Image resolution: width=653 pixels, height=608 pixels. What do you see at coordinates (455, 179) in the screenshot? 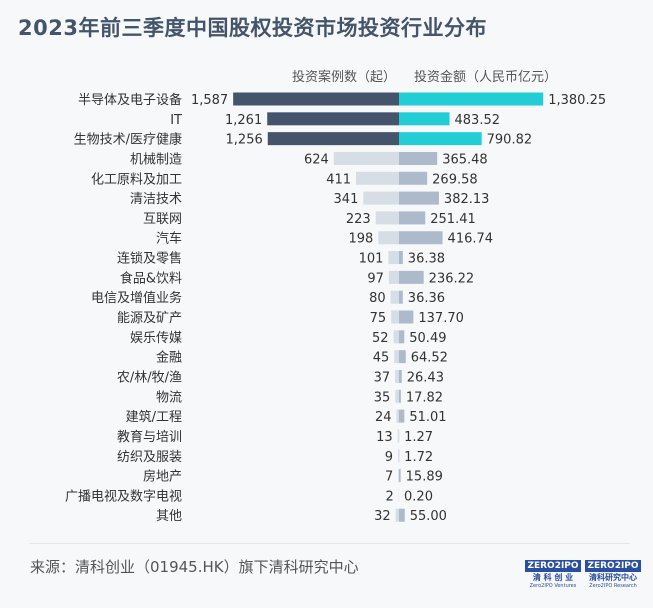
I see `amount-label: 269.58` at bounding box center [455, 179].